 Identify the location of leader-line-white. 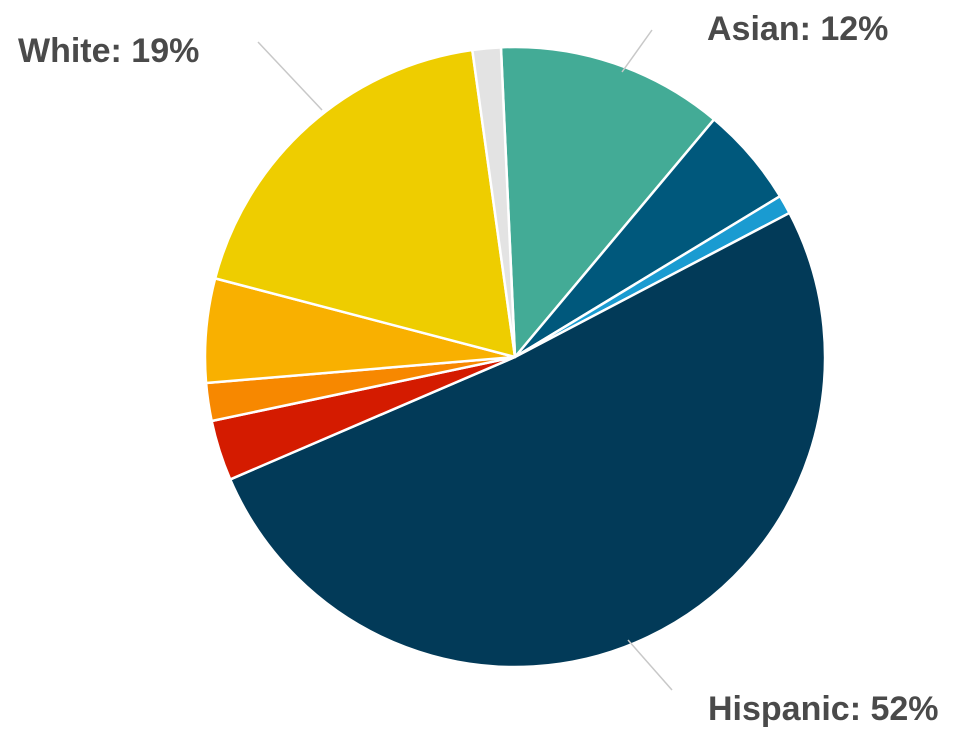
(290, 76).